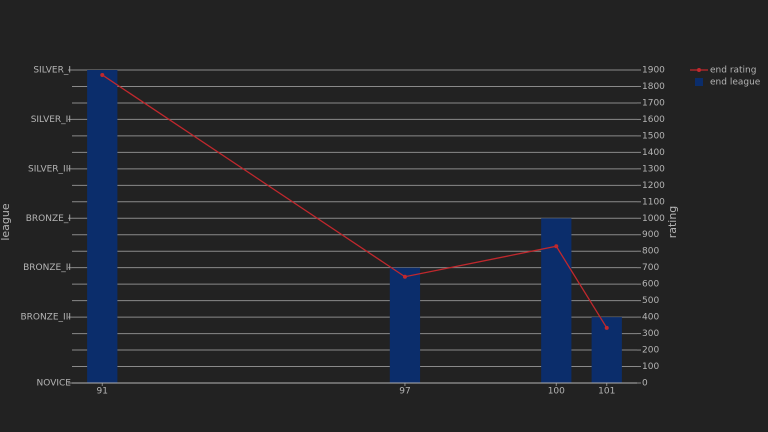  What do you see at coordinates (653, 103) in the screenshot?
I see `y2-tick-label: 1700` at bounding box center [653, 103].